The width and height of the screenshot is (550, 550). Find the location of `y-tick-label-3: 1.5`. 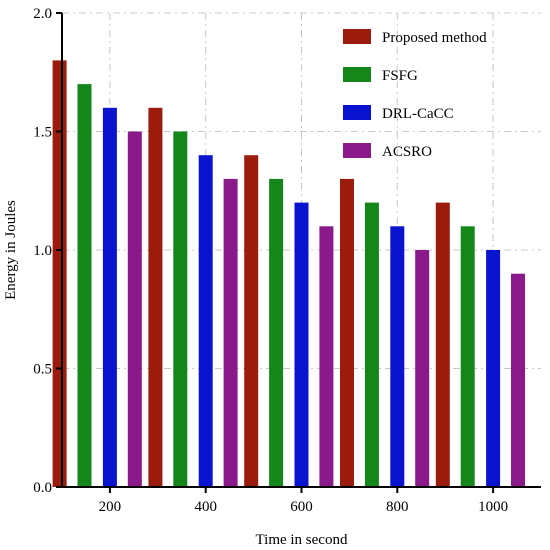

y-tick-label-3: 1.5 is located at coordinates (42, 133).